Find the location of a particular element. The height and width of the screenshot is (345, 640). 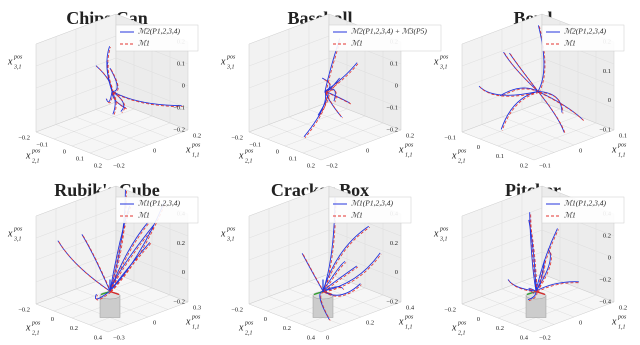

z-tick-label: 0.1 is located at coordinates (607, 71).